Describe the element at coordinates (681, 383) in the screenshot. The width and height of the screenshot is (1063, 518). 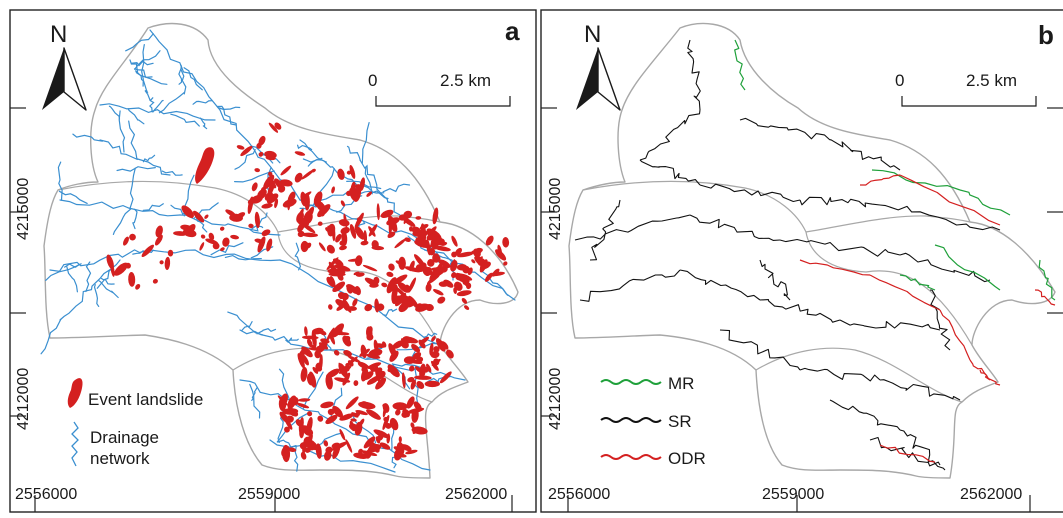
I see `legend-mr-label: MR` at that location.